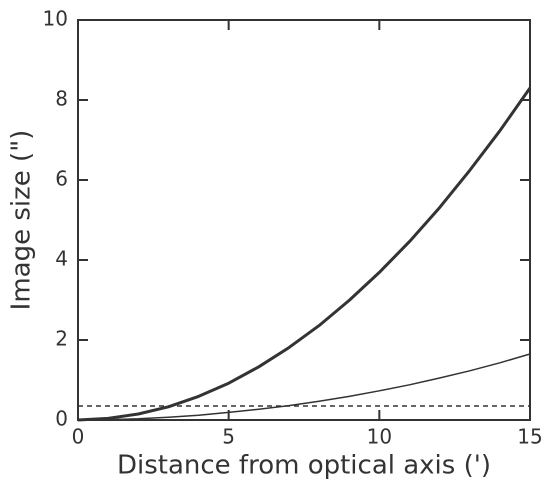 The width and height of the screenshot is (554, 490). What do you see at coordinates (61, 99) in the screenshot?
I see `y-tick-label: 8` at bounding box center [61, 99].